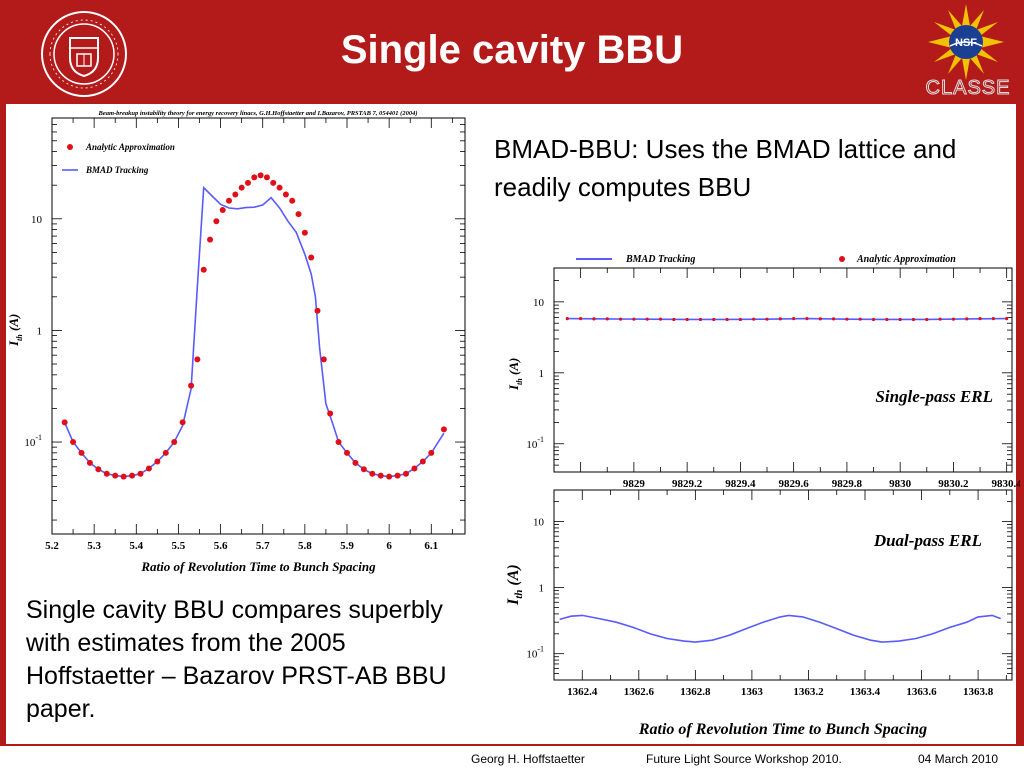 The width and height of the screenshot is (1024, 770). I want to click on x-tick-label: 6, so click(389, 546).